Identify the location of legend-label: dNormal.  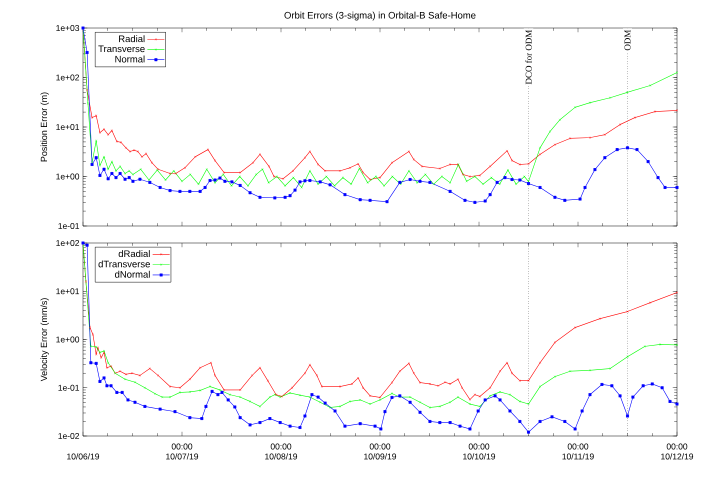
(132, 274).